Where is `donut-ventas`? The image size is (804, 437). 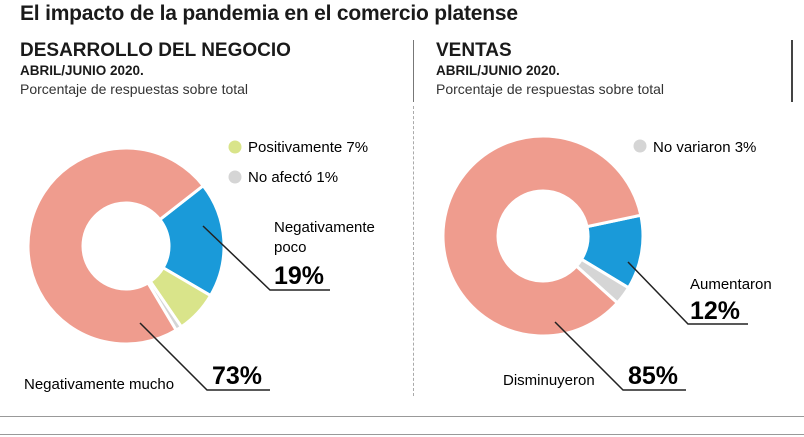
donut-ventas is located at coordinates (543, 236).